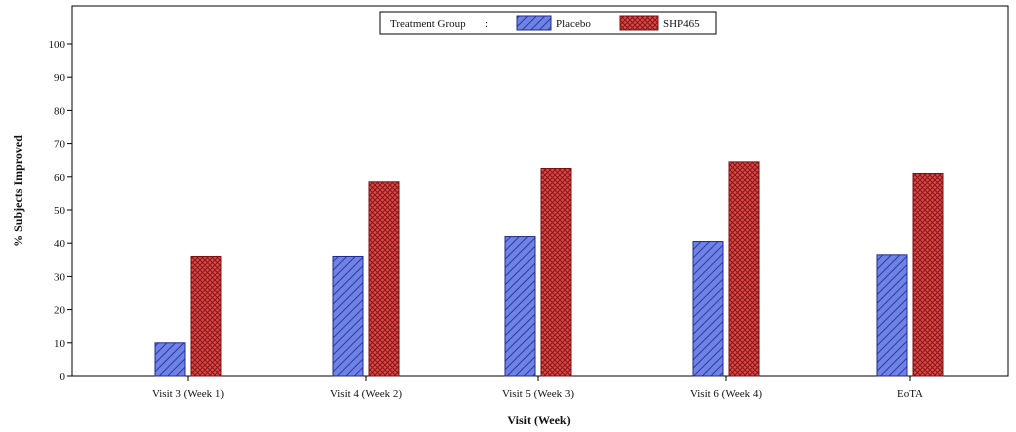  I want to click on legend-label-placebo: Placebo, so click(573, 24).